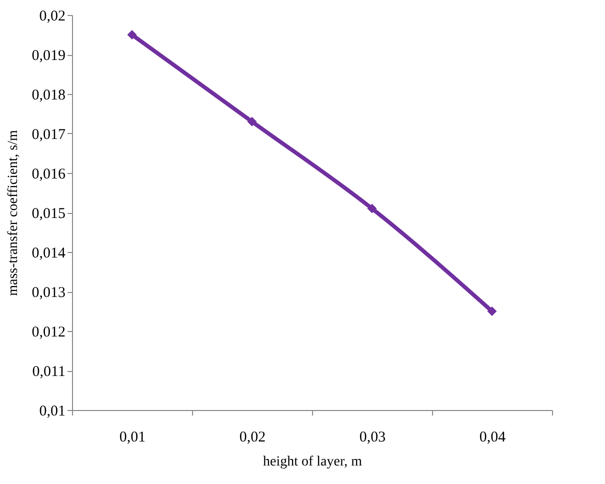  Describe the element at coordinates (13, 213) in the screenshot. I see `y-axis-title: mass-transfer coefficient, s/m` at that location.